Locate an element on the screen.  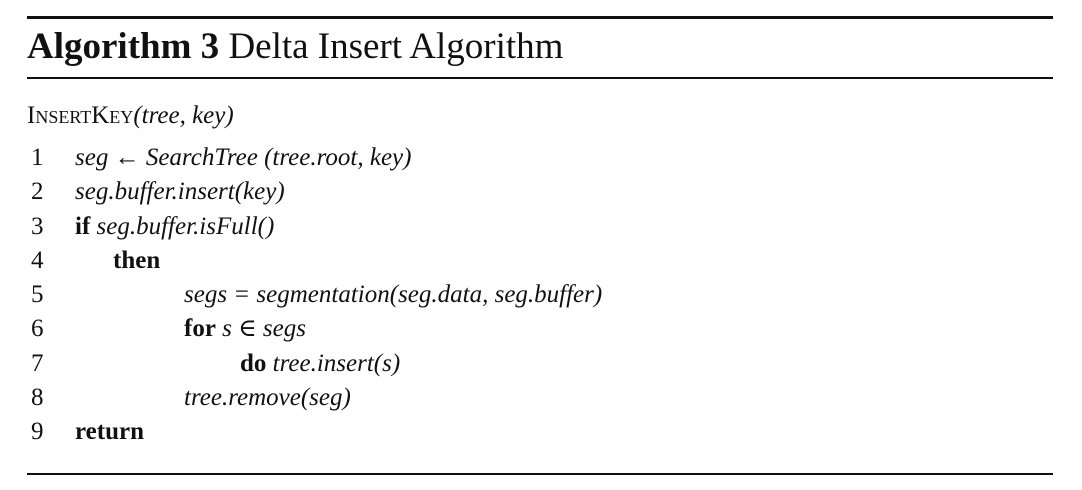
line-number: 6 is located at coordinates (37, 329).